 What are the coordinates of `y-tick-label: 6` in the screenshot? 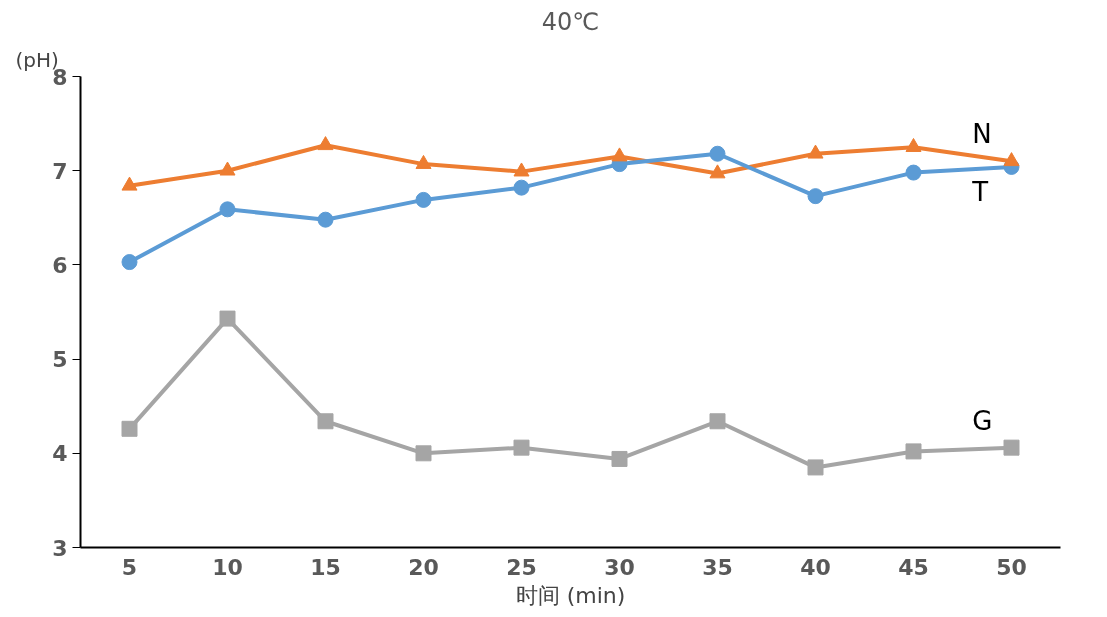 It's located at (60, 265).